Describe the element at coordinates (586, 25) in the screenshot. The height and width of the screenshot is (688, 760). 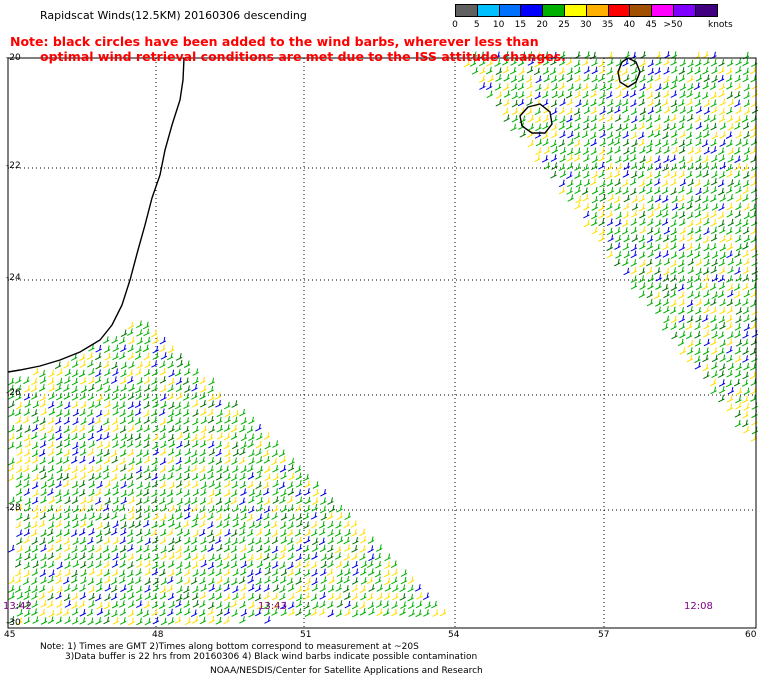
I see `color-scale-label: 30` at that location.